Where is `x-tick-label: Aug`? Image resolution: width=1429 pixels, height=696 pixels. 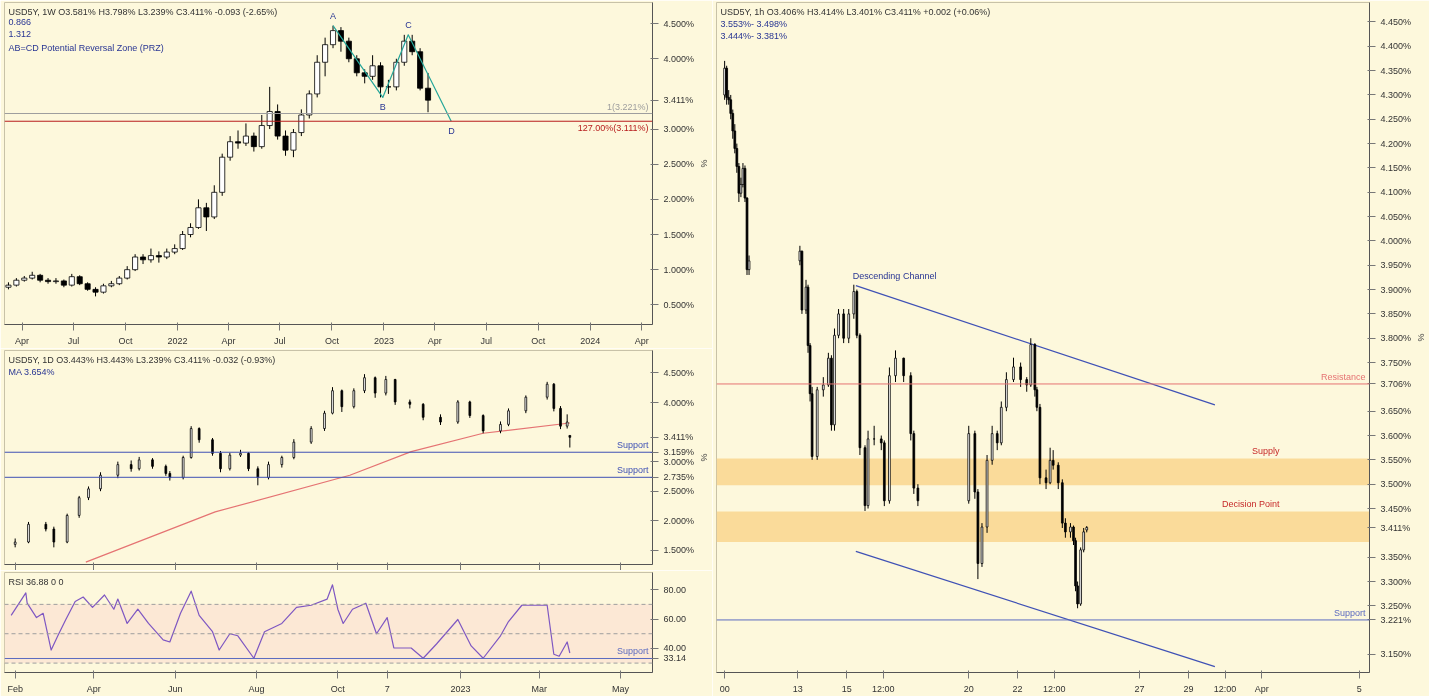 x-tick-label: Aug is located at coordinates (256, 688).